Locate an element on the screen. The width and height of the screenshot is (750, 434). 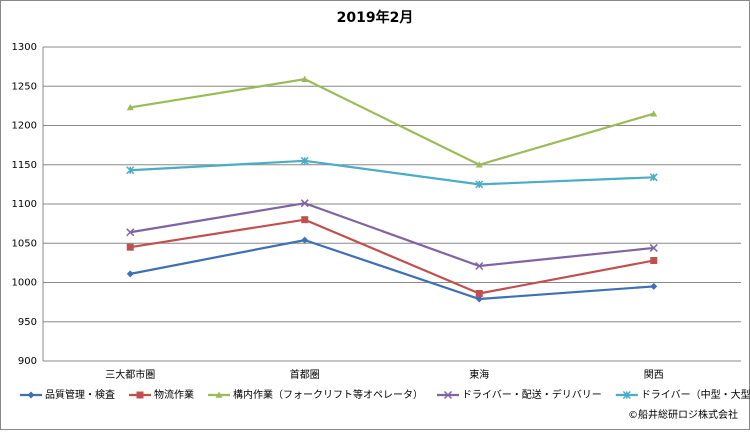
legend-label: ドライバー・配送・デリバリー is located at coordinates (532, 394).